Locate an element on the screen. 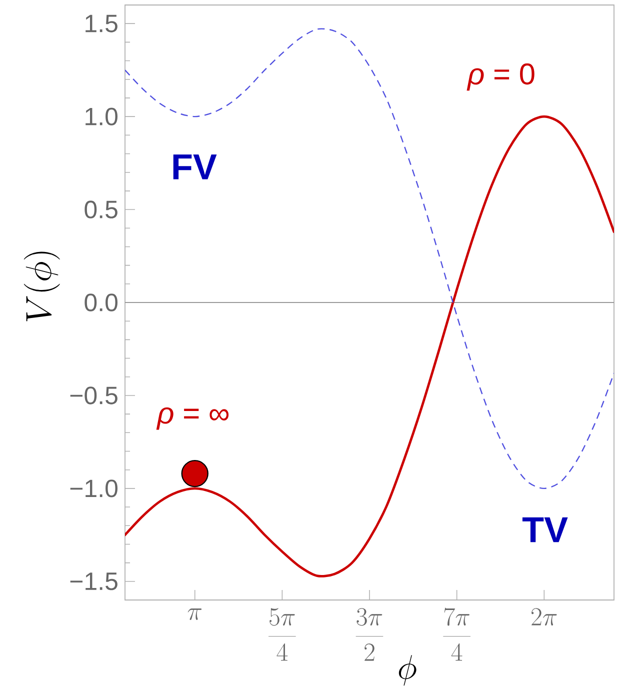 Image resolution: width=619 pixels, height=687 pixels. y-tick-label: 1.0 is located at coordinates (102, 117).